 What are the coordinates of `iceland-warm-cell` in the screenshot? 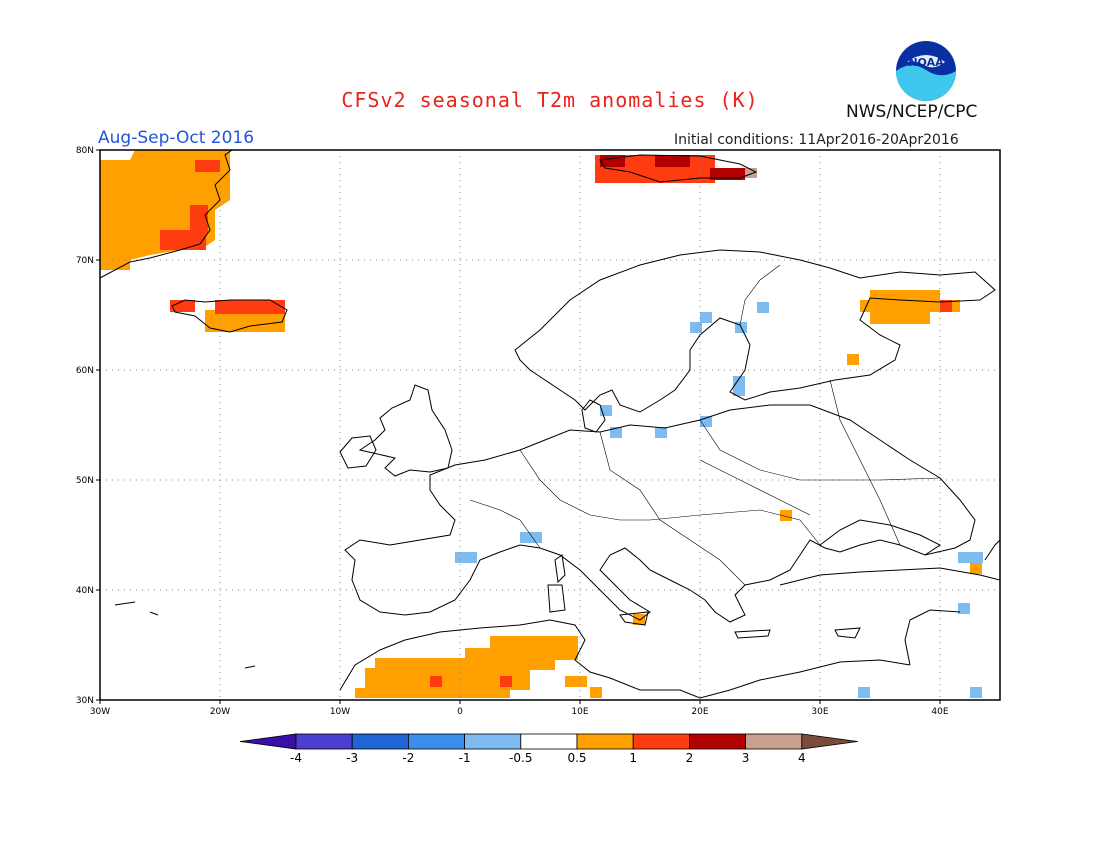 It's located at (245, 321).